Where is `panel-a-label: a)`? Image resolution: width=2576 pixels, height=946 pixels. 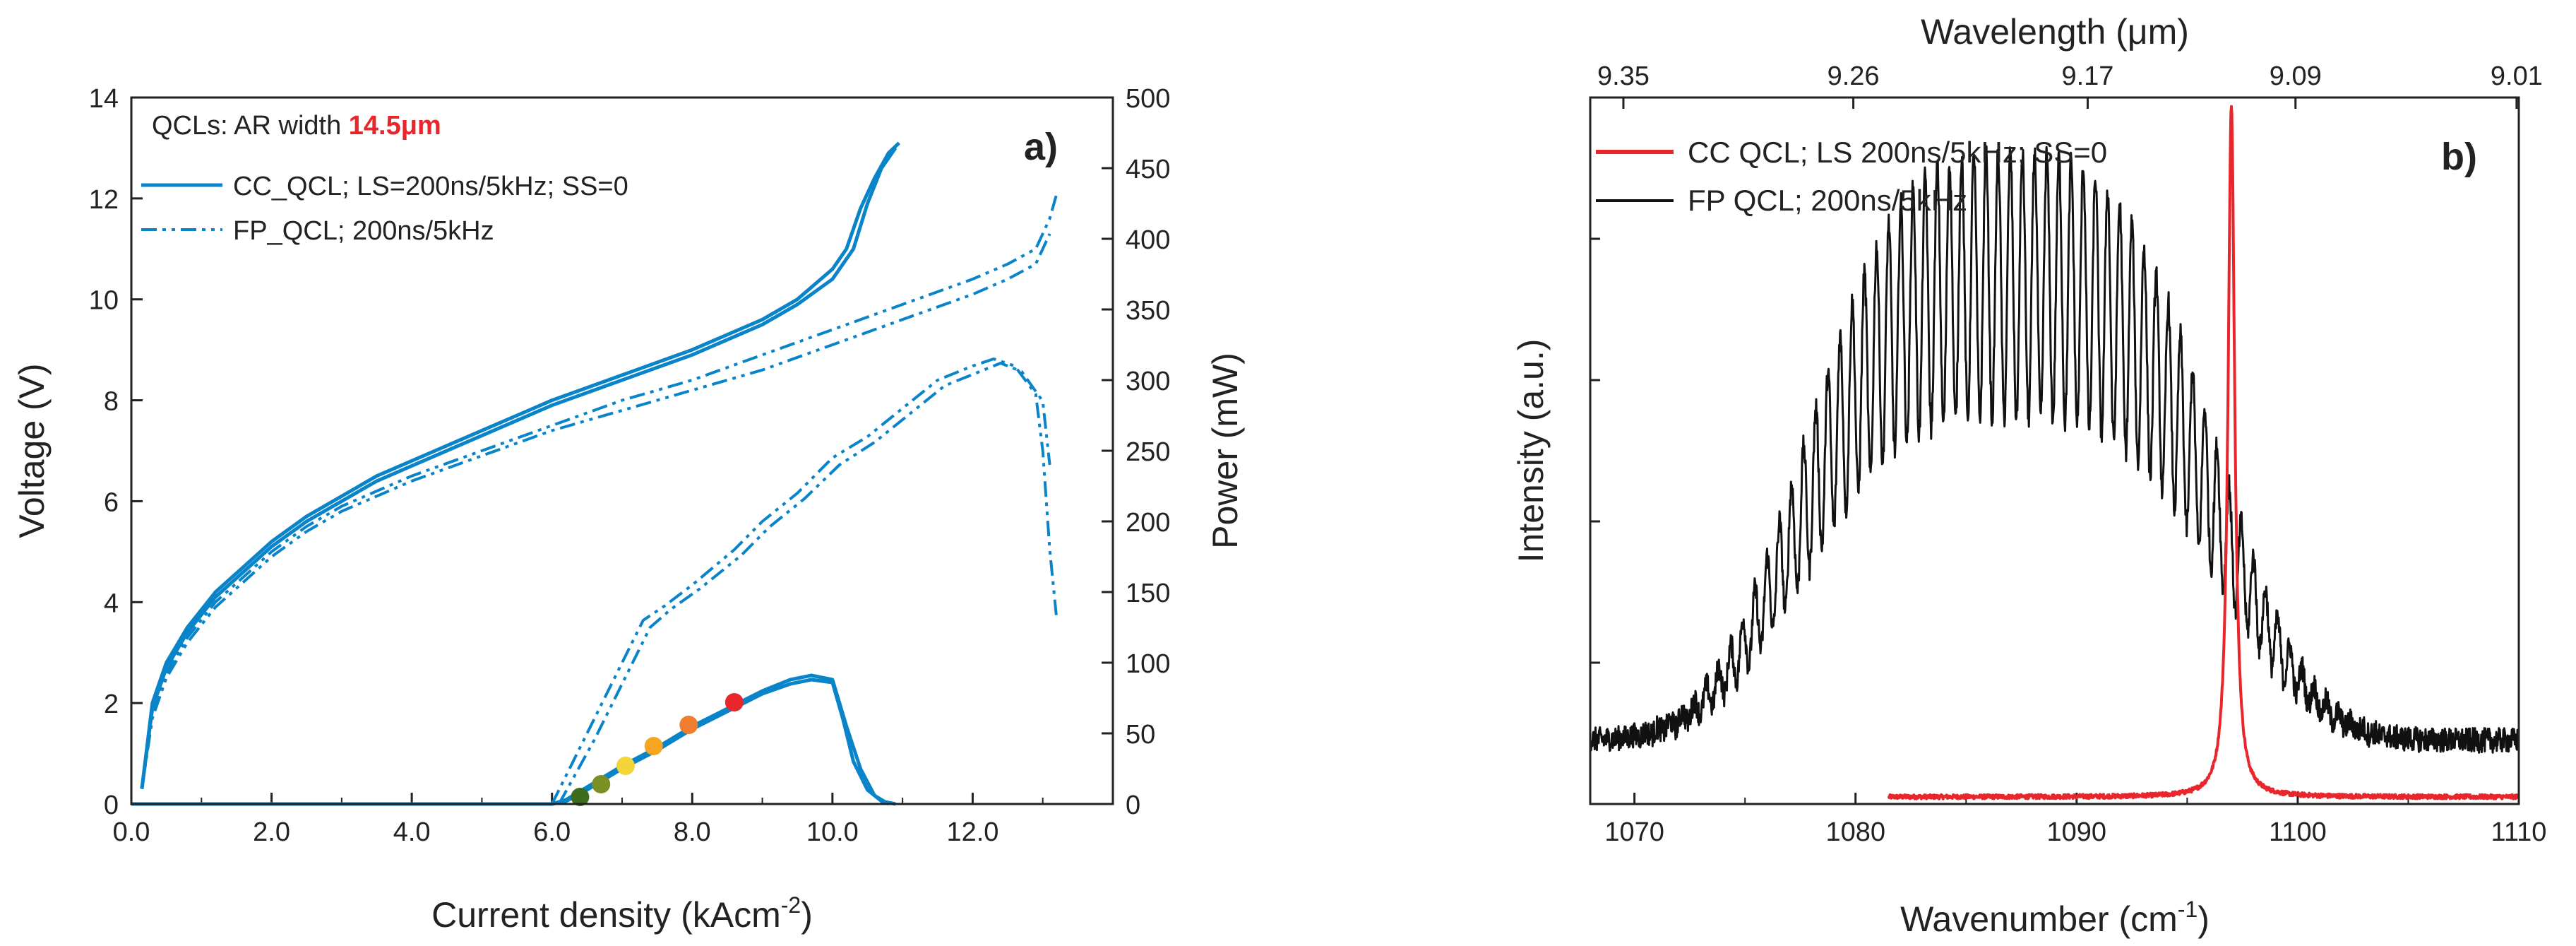
panel-a-label: a) is located at coordinates (1041, 147).